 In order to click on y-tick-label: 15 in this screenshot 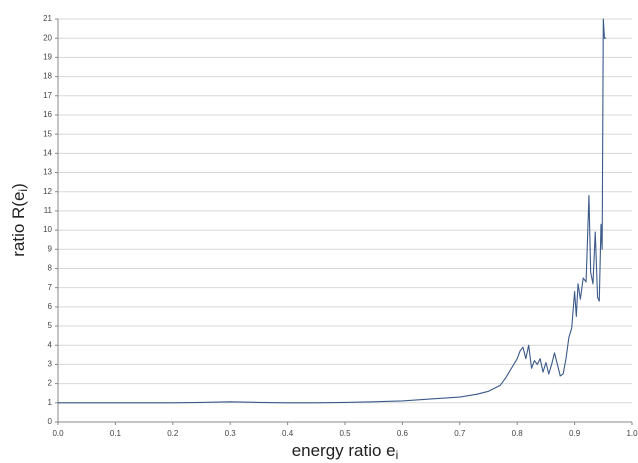, I will do `click(47, 133)`.